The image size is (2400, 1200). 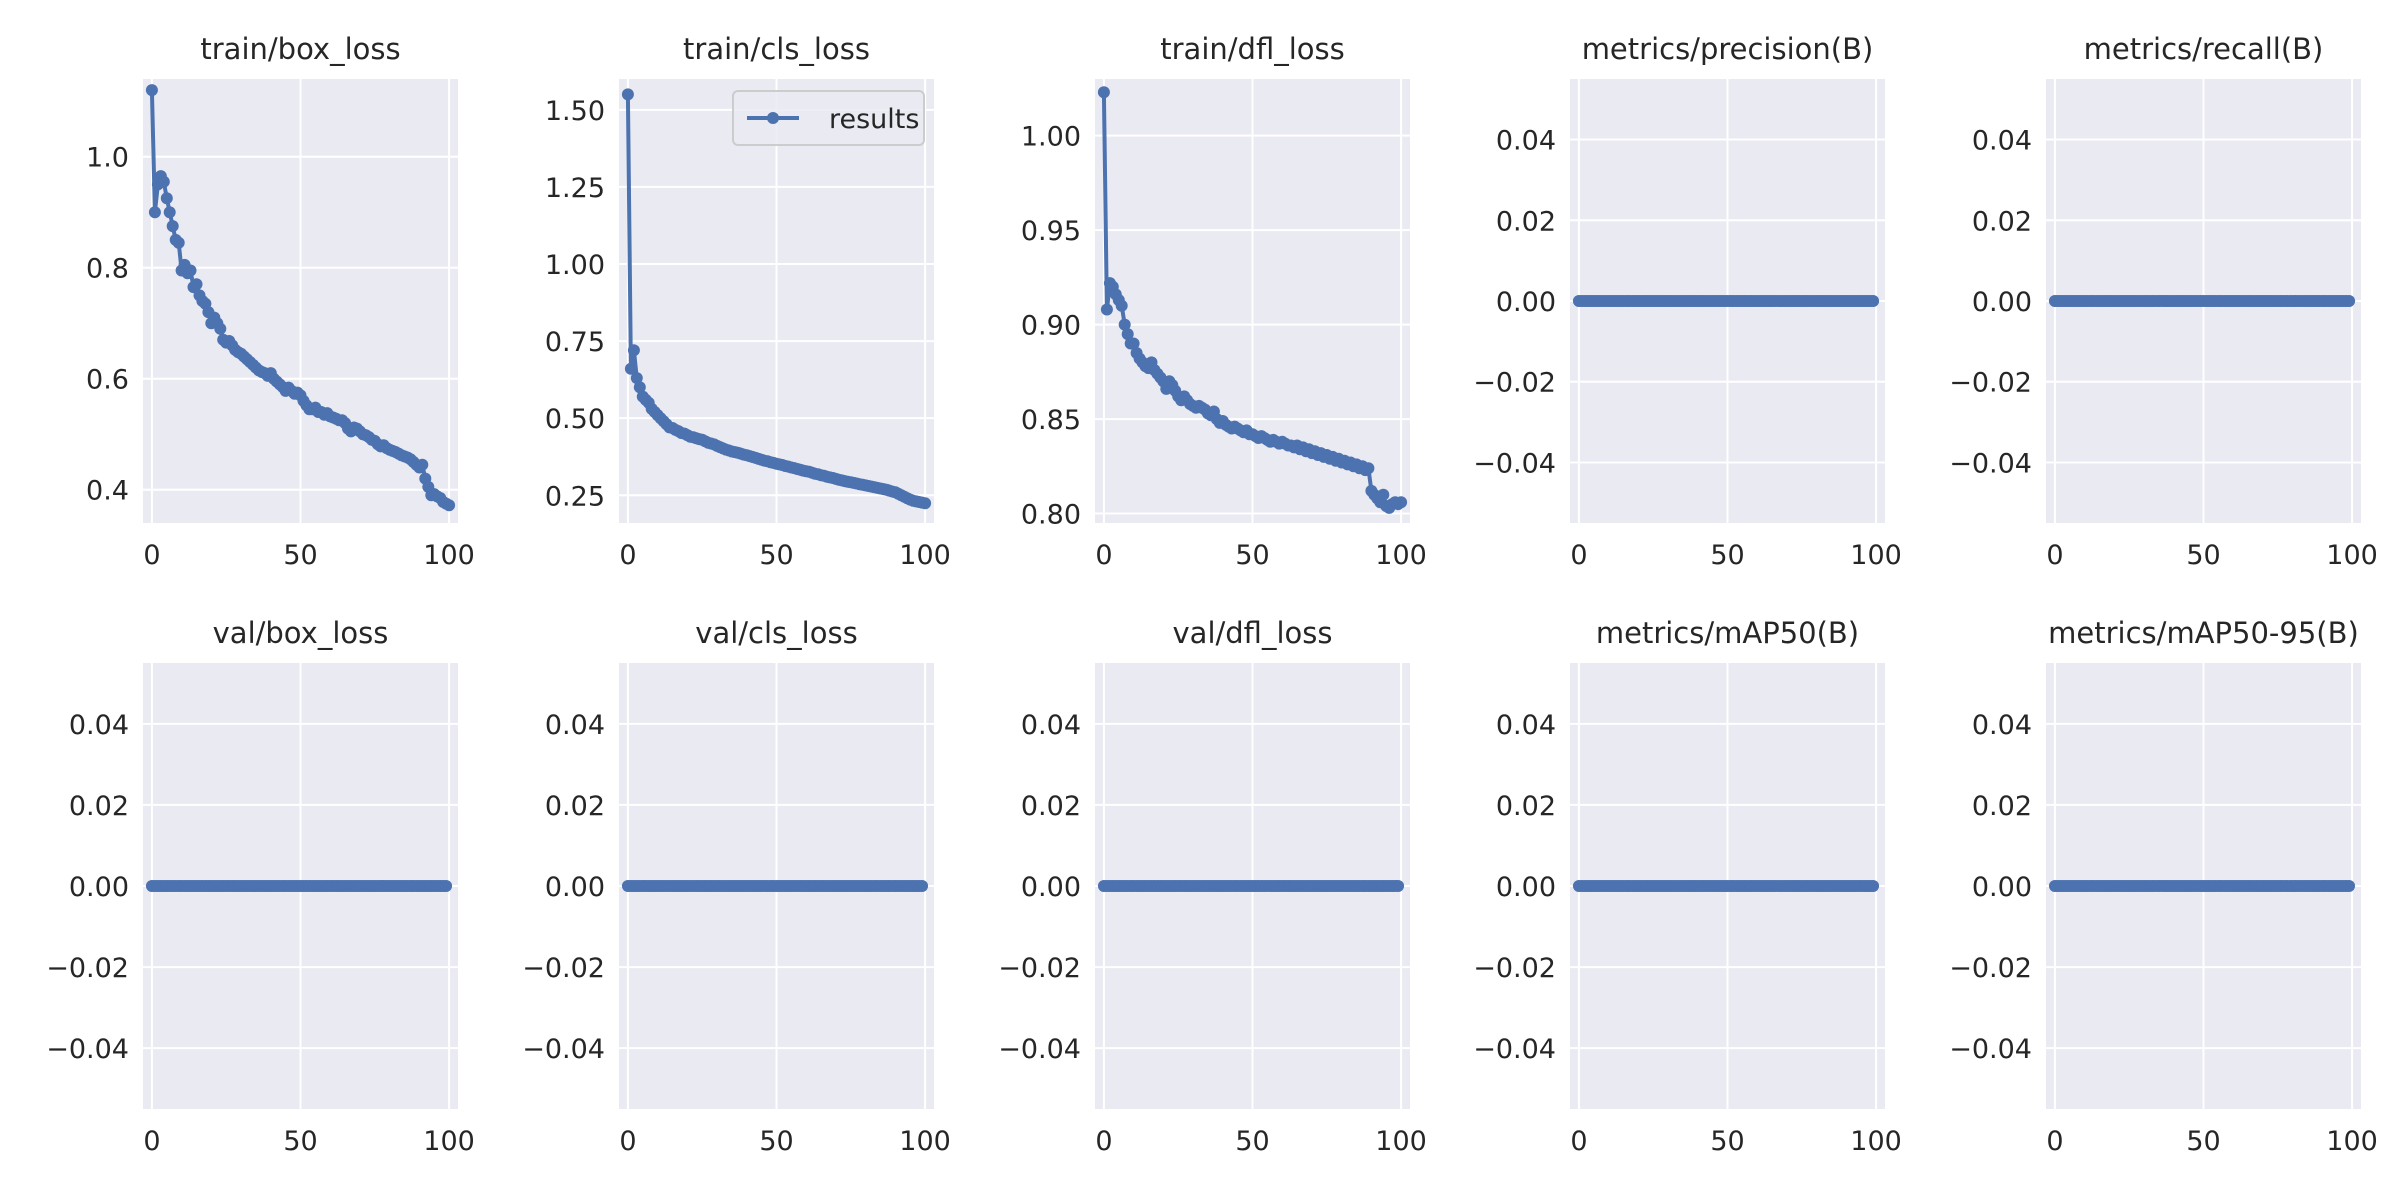 I want to click on y-tick-label: 0.6, so click(x=107, y=380).